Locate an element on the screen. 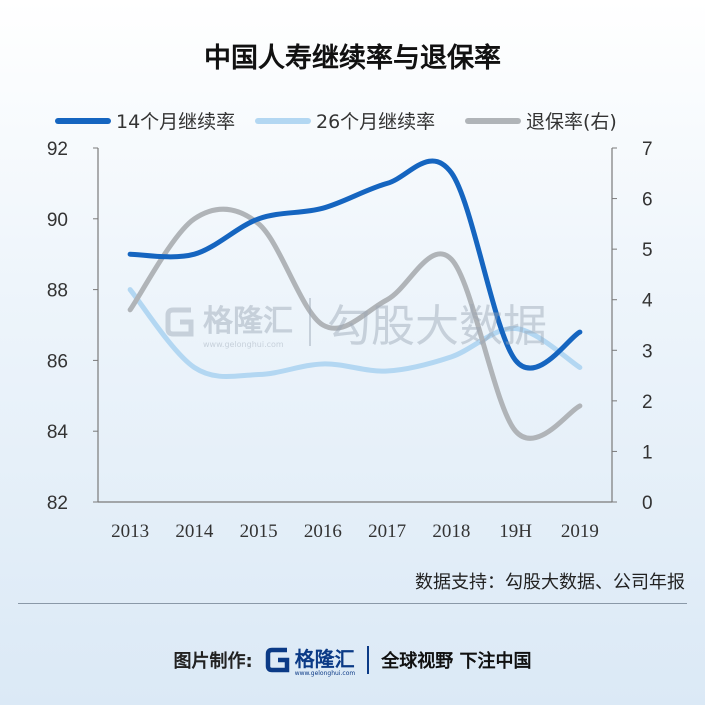  x-tick-label: 2016 is located at coordinates (323, 531).